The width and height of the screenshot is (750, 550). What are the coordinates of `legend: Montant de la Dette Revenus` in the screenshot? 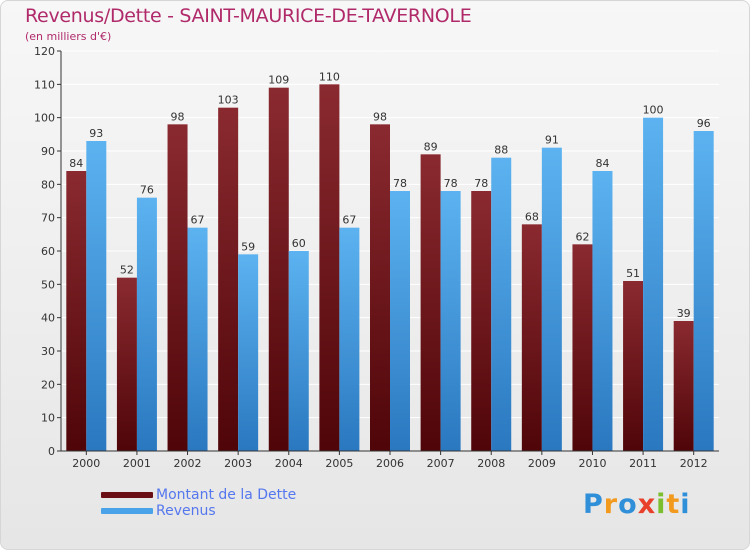 It's located at (198, 503).